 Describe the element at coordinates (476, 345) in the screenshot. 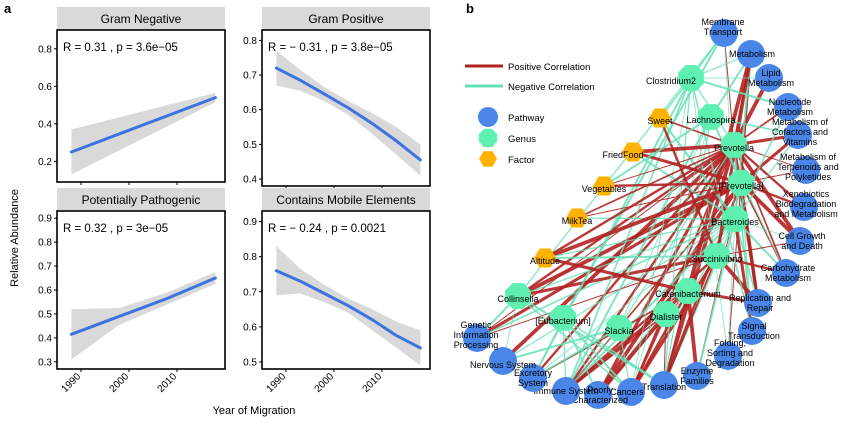

I see `node-label: Processing` at that location.